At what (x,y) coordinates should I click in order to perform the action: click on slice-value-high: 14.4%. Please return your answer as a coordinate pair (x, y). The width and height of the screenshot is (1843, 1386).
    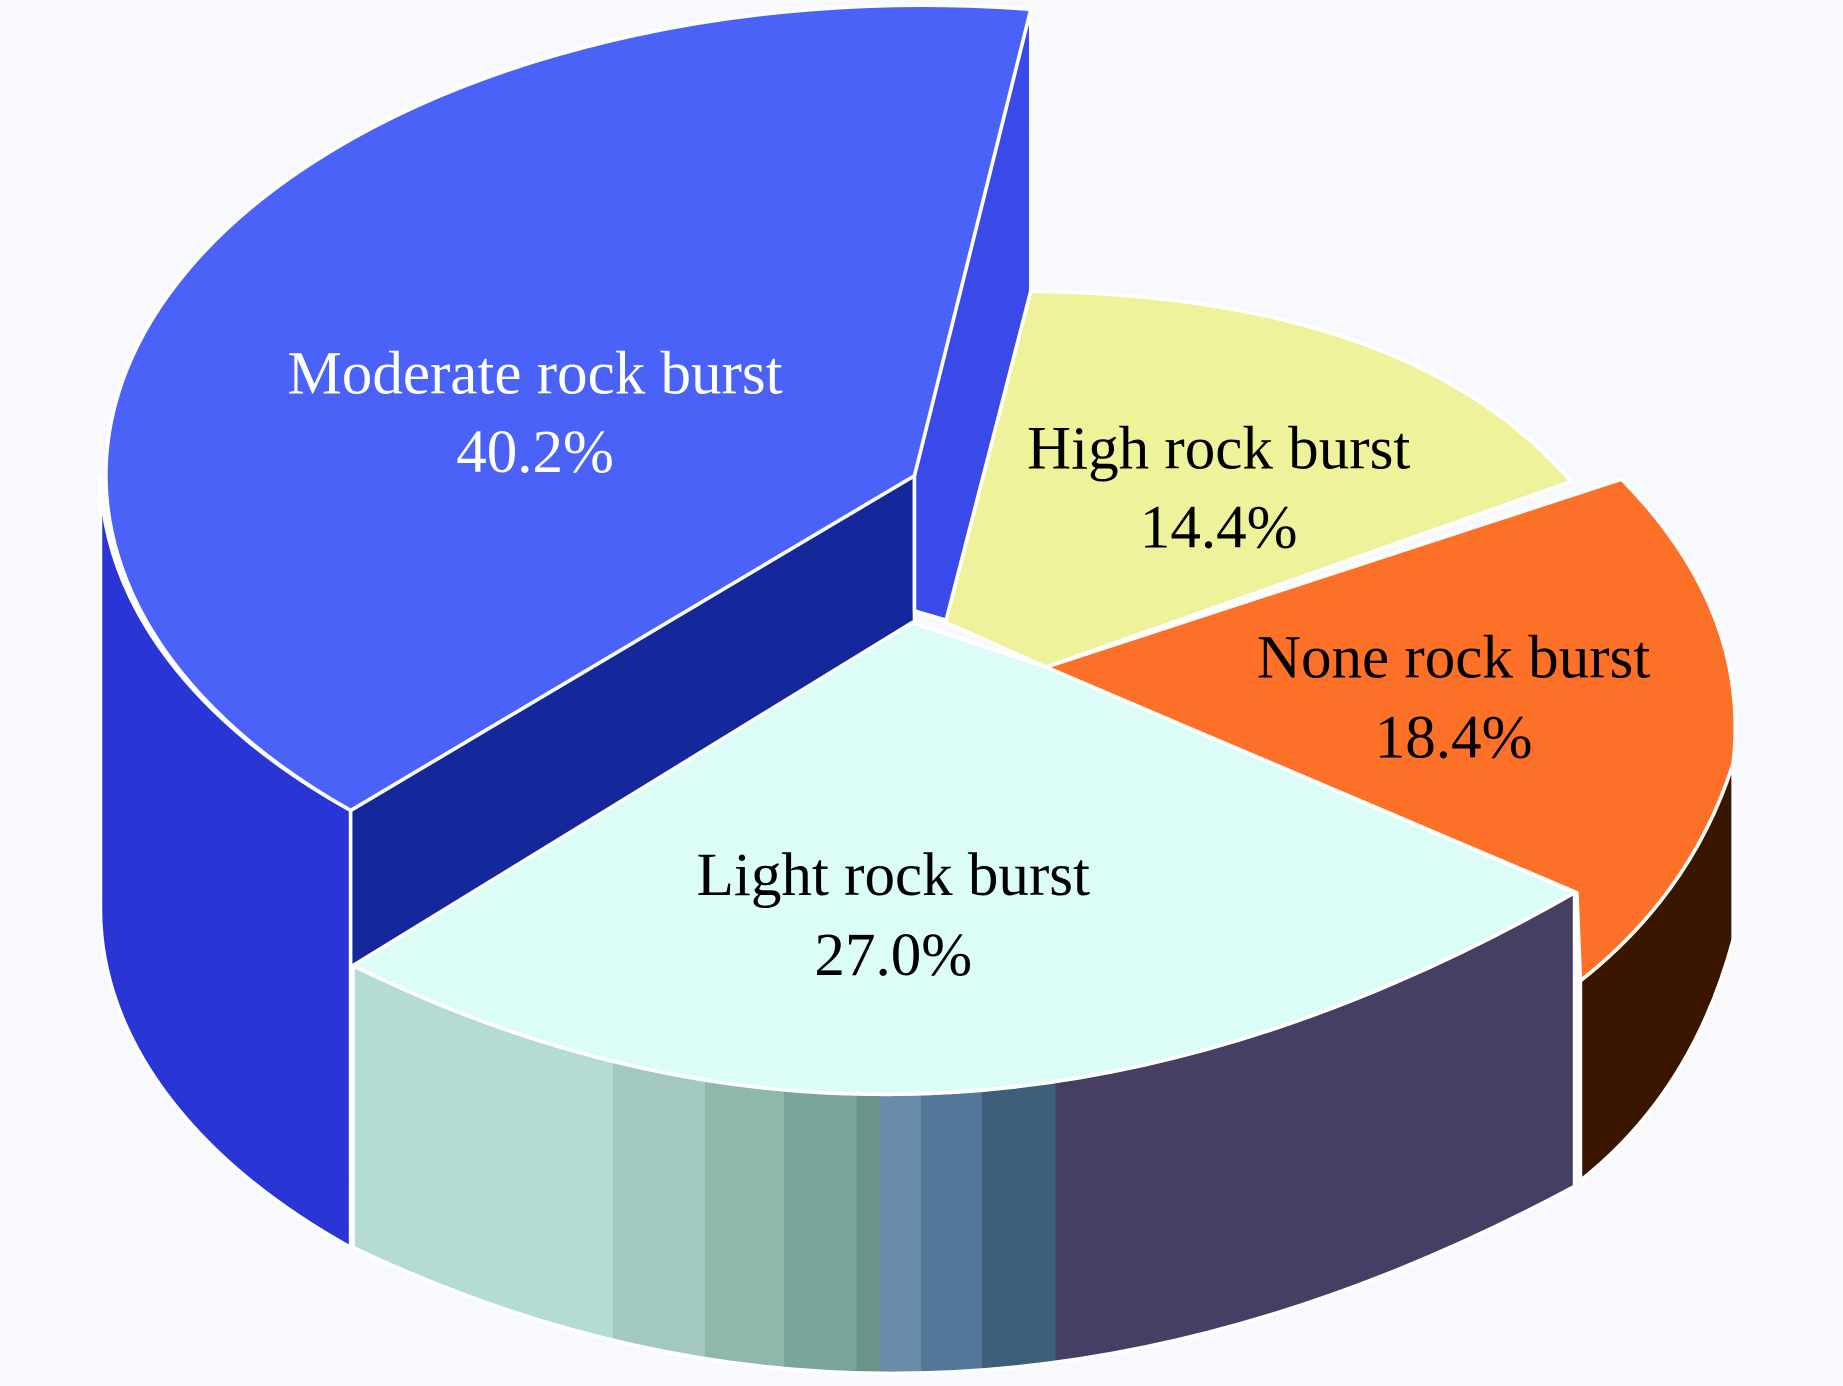
    Looking at the image, I should click on (1219, 527).